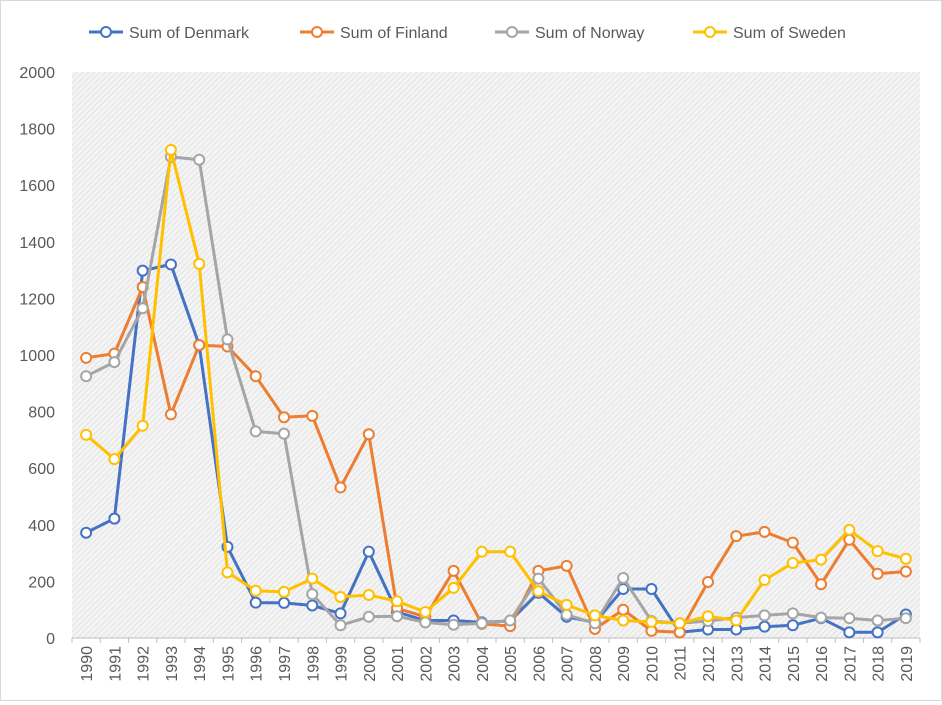 This screenshot has width=942, height=705. I want to click on y-tick-label: 400, so click(41, 526).